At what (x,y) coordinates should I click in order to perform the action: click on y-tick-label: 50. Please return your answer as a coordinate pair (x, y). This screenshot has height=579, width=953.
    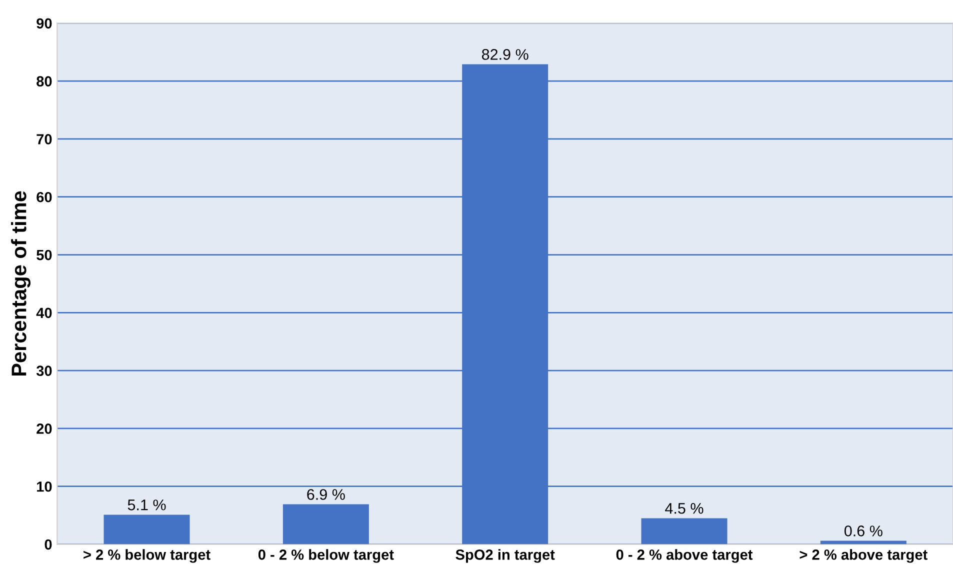
    Looking at the image, I should click on (44, 255).